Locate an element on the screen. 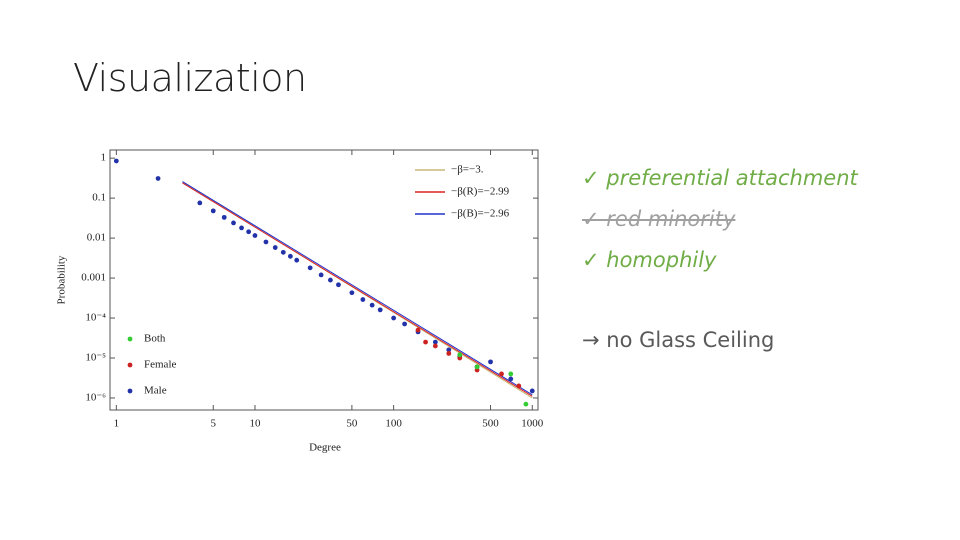 The width and height of the screenshot is (960, 540). x-tick-label: 1000 is located at coordinates (532, 424).